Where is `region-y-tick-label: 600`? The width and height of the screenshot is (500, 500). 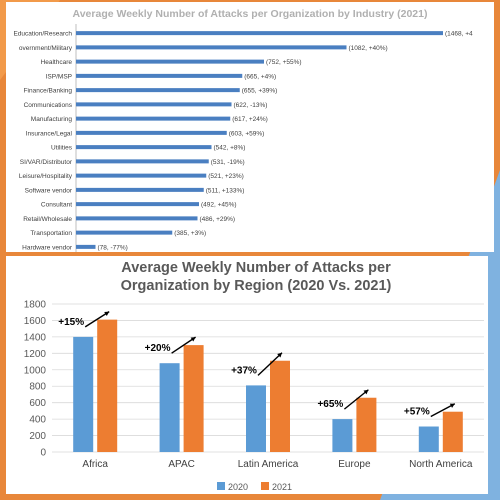 region-y-tick-label: 600 is located at coordinates (37, 403).